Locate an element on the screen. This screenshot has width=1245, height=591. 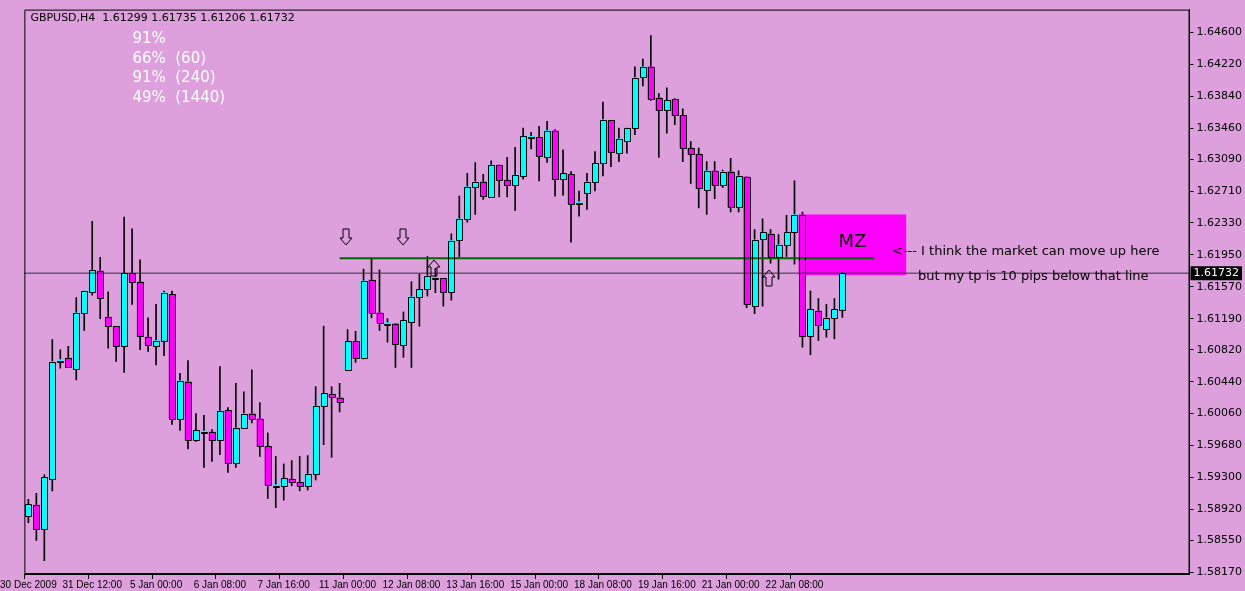
y-tick-label: 1.59680 is located at coordinates (1219, 445).